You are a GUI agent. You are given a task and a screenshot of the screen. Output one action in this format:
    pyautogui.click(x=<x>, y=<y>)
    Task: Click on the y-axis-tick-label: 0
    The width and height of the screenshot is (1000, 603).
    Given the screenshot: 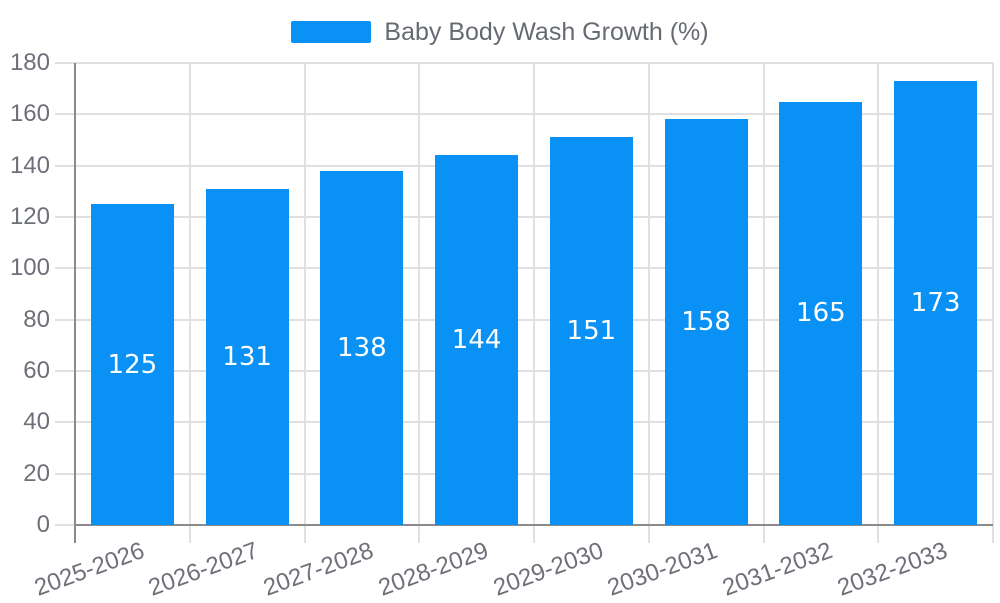 What is the action you would take?
    pyautogui.click(x=43, y=524)
    